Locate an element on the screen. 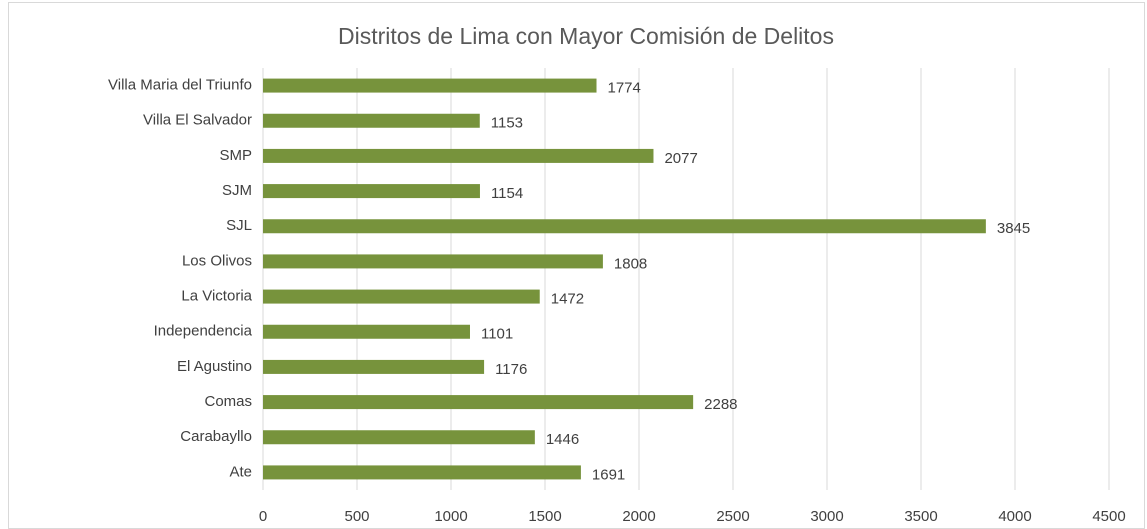 The image size is (1147, 529). data-label: 2288 is located at coordinates (720, 404).